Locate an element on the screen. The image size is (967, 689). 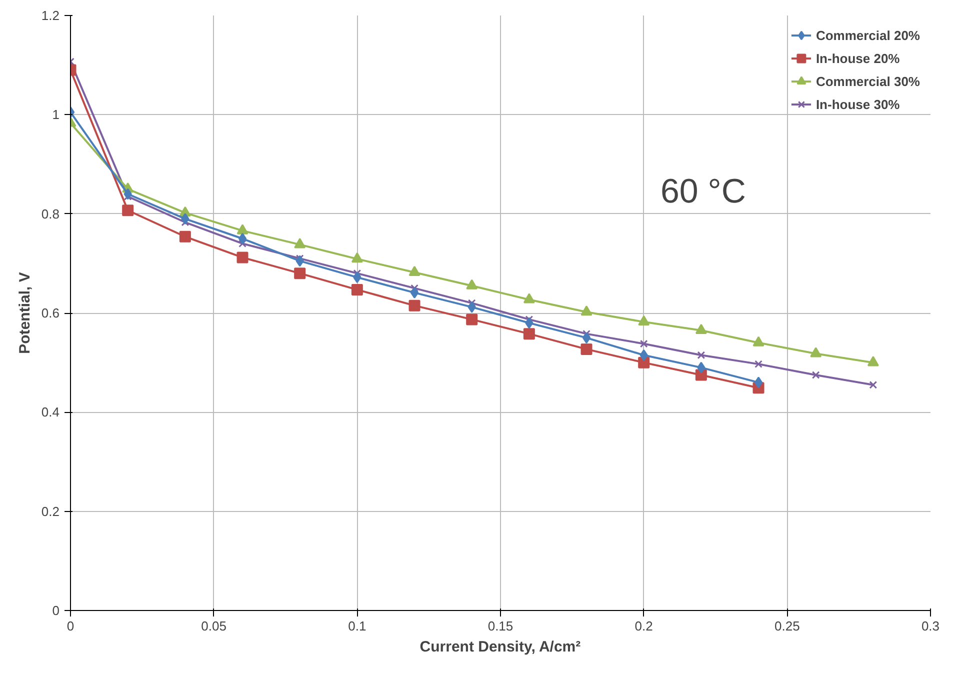
y-tick-label: 1.2 is located at coordinates (50, 15).